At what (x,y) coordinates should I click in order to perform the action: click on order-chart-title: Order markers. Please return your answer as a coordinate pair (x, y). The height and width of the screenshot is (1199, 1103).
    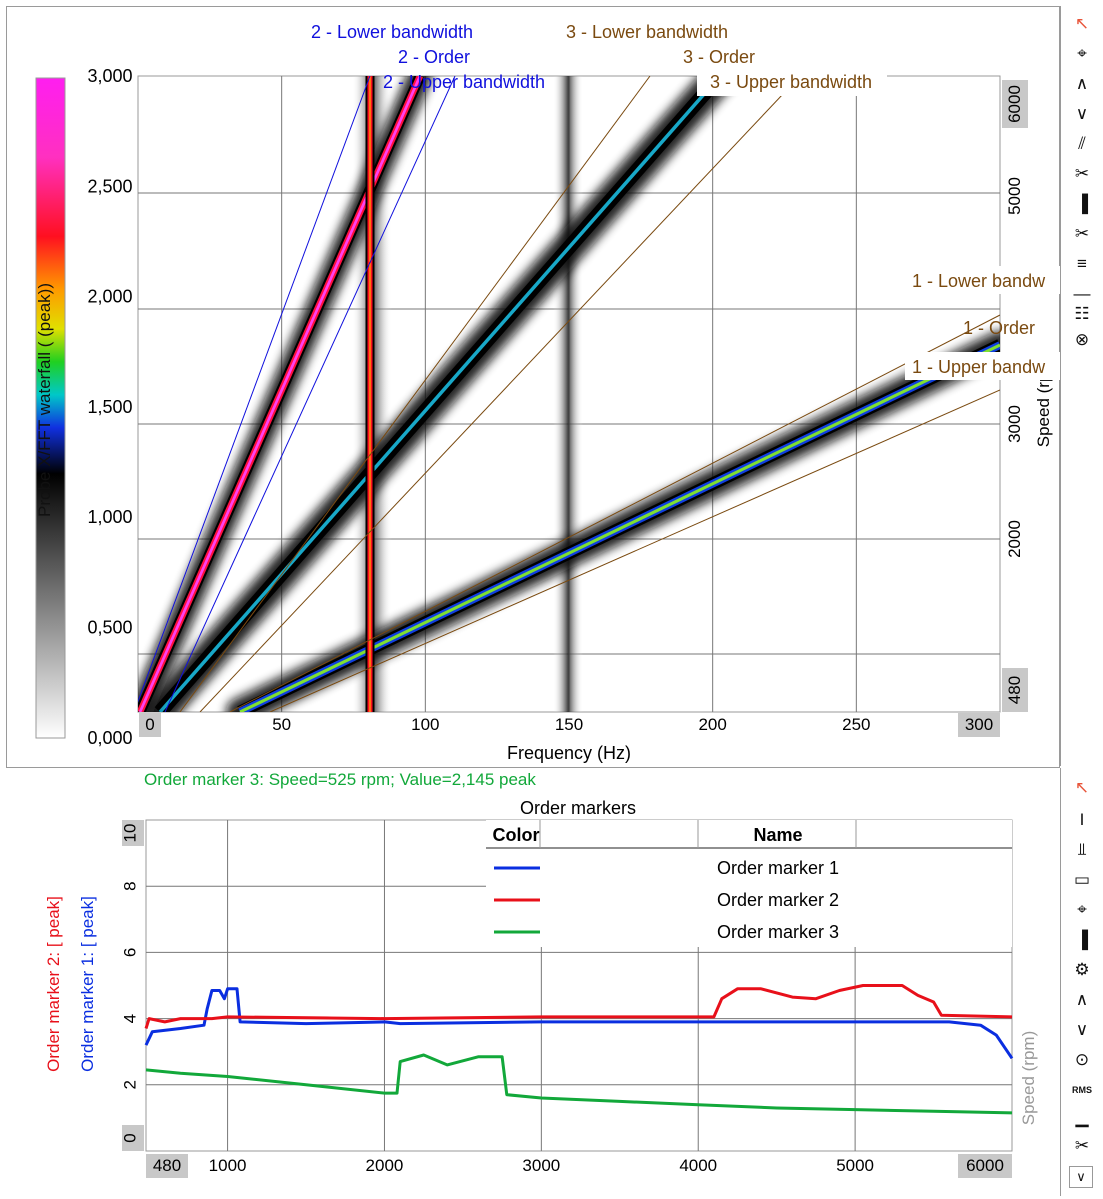
    Looking at the image, I should click on (578, 808).